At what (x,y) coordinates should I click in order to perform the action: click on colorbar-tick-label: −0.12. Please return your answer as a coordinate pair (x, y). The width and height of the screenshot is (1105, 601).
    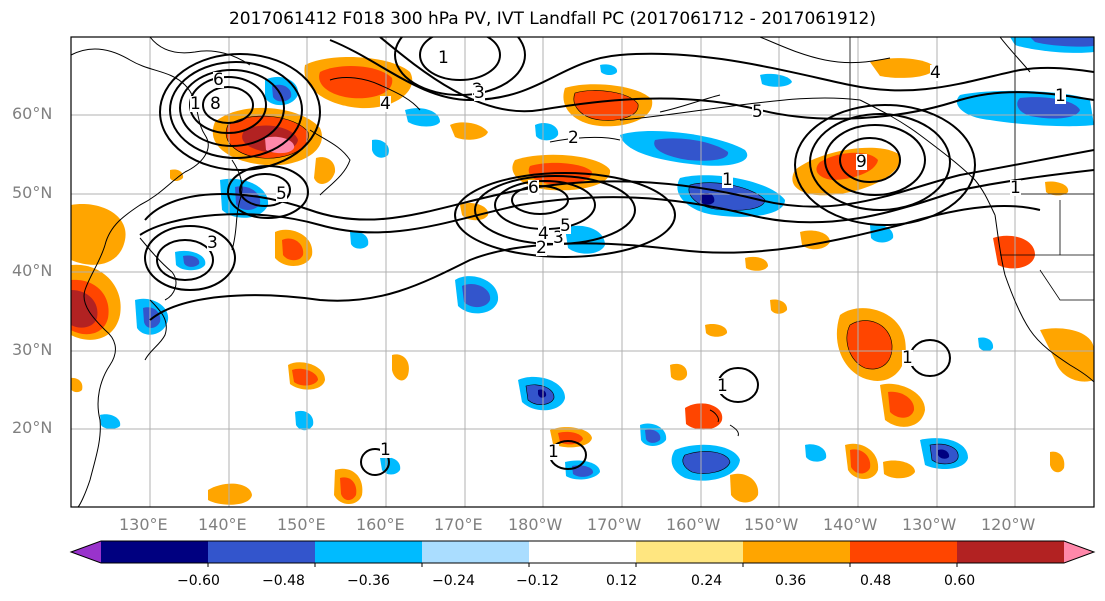
    Looking at the image, I should click on (537, 581).